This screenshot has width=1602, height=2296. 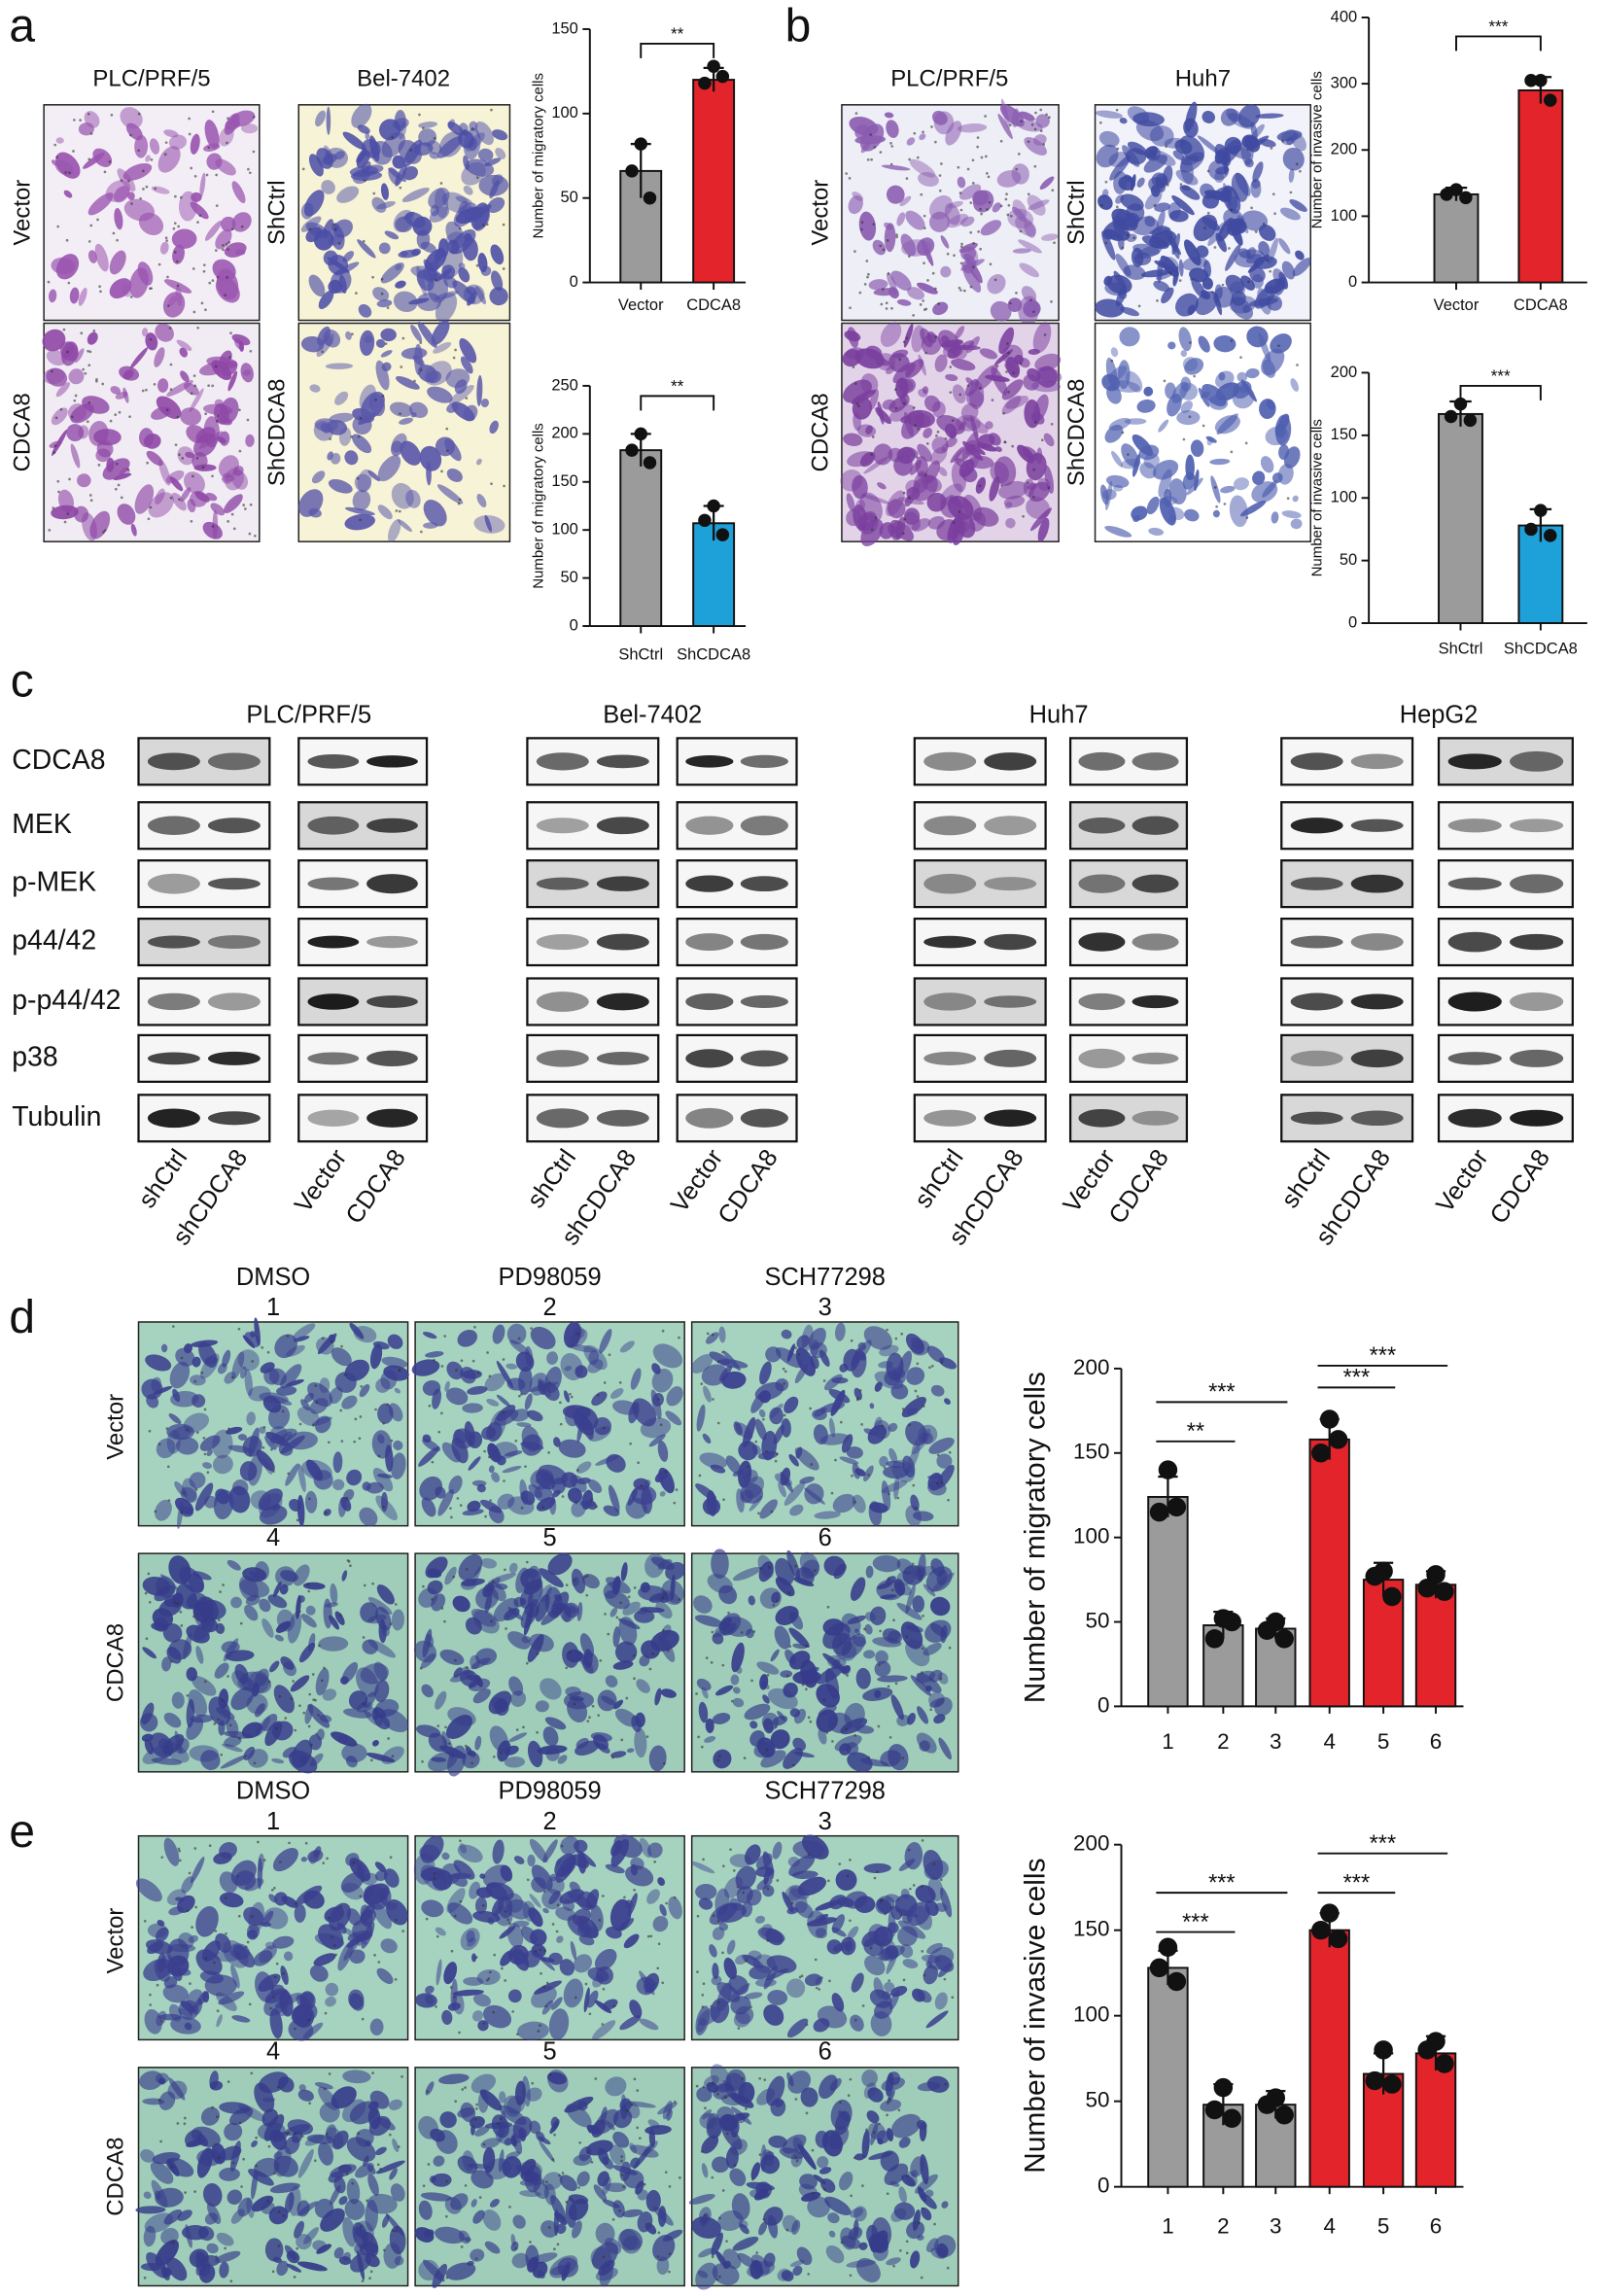 I want to click on treatment-label: SCH77298, so click(x=825, y=1790).